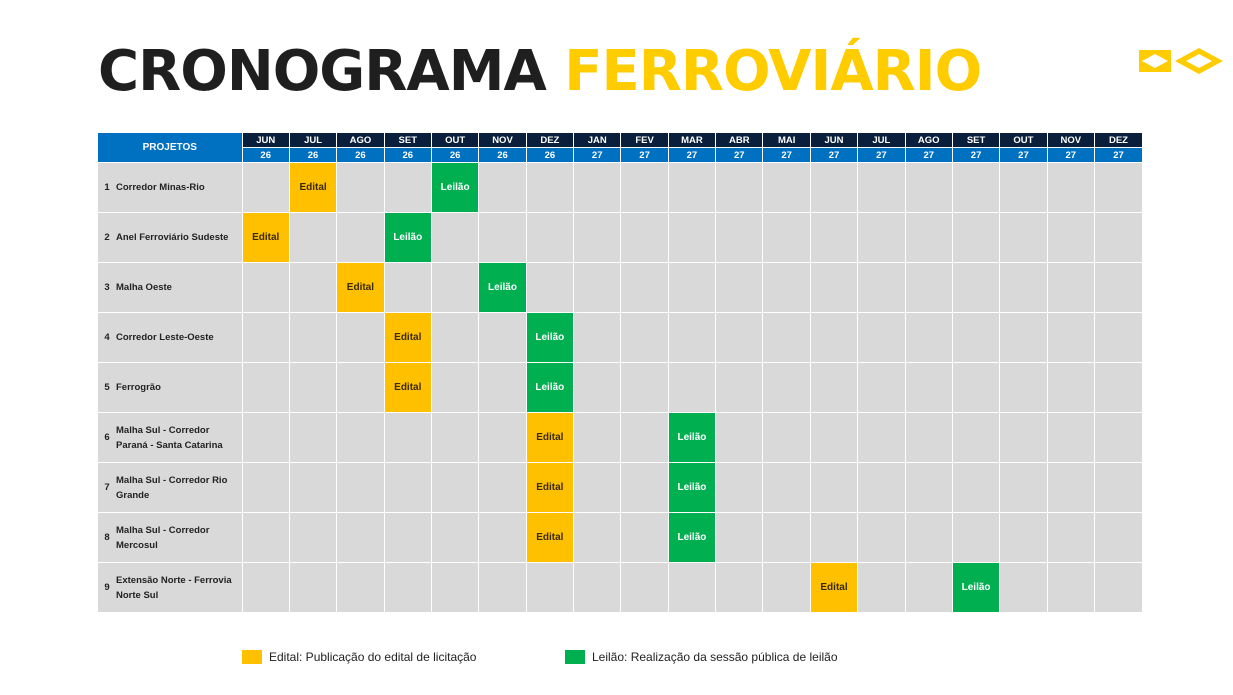  I want to click on project-row: 5 Ferrogrão Edital Leilão, so click(620, 387).